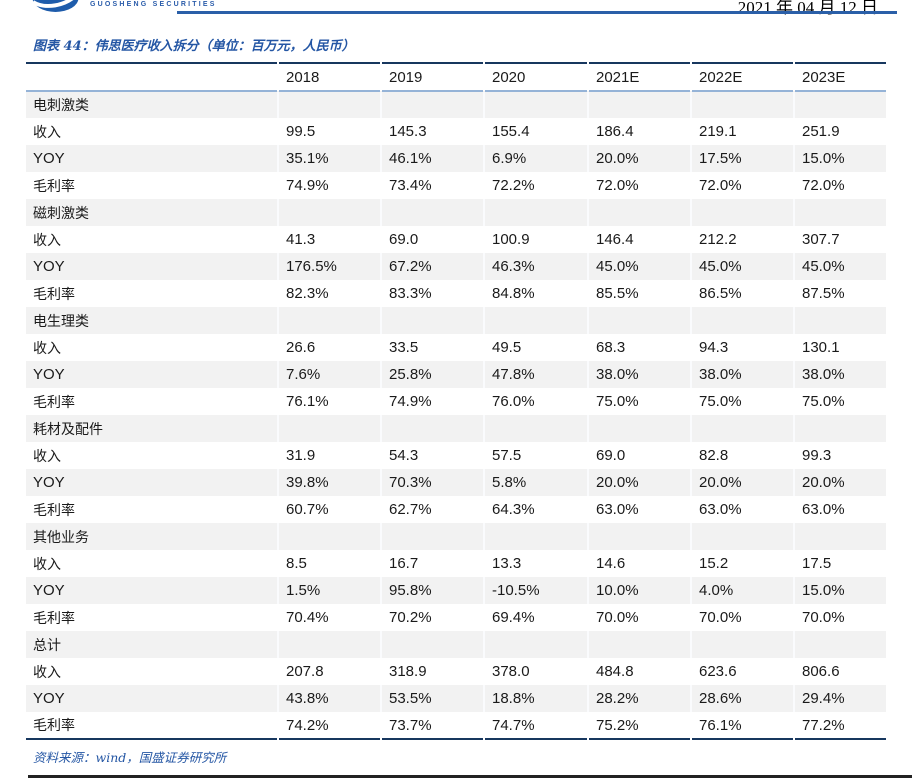 Image resolution: width=912 pixels, height=781 pixels. What do you see at coordinates (617, 509) in the screenshot?
I see `value-cell: 63.0%` at bounding box center [617, 509].